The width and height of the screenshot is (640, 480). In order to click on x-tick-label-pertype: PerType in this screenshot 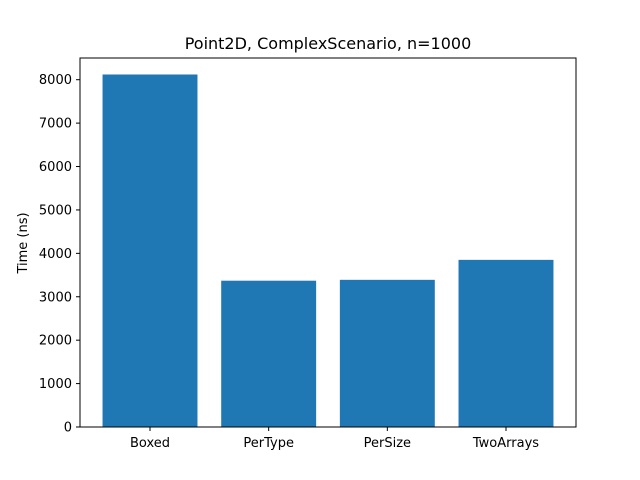, I will do `click(268, 443)`.